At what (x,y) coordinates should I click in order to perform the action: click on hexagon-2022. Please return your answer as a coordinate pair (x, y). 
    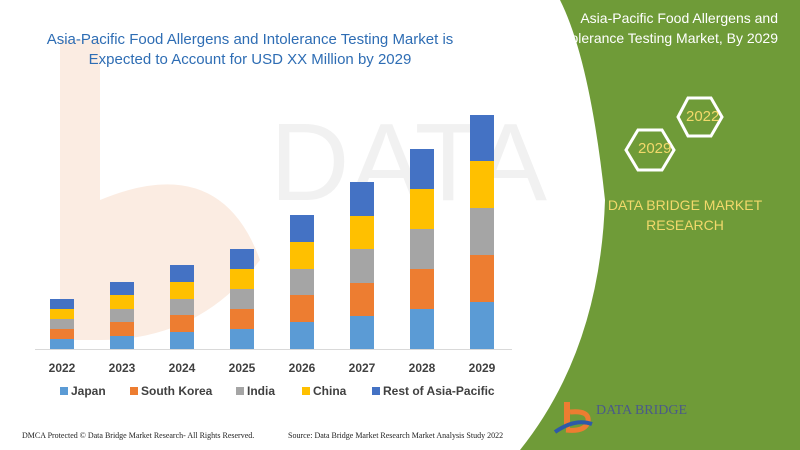
    Looking at the image, I should click on (700, 117).